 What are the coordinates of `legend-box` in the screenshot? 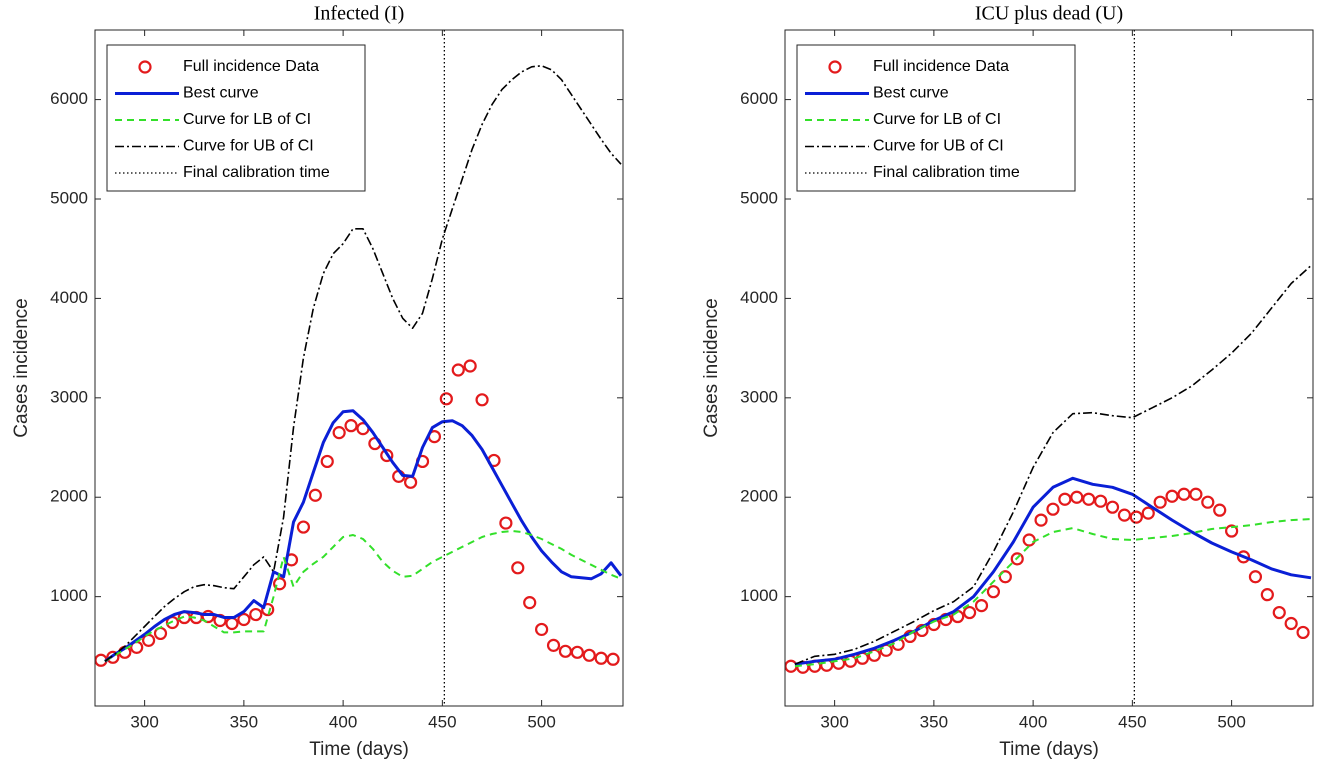 It's located at (936, 118).